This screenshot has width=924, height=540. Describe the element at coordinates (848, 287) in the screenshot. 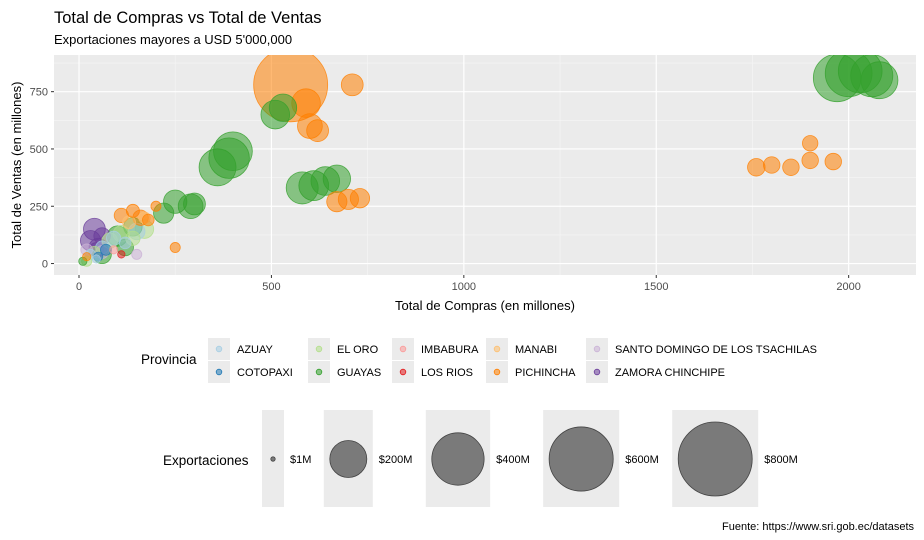

I see `x-tick-label: 2000` at that location.